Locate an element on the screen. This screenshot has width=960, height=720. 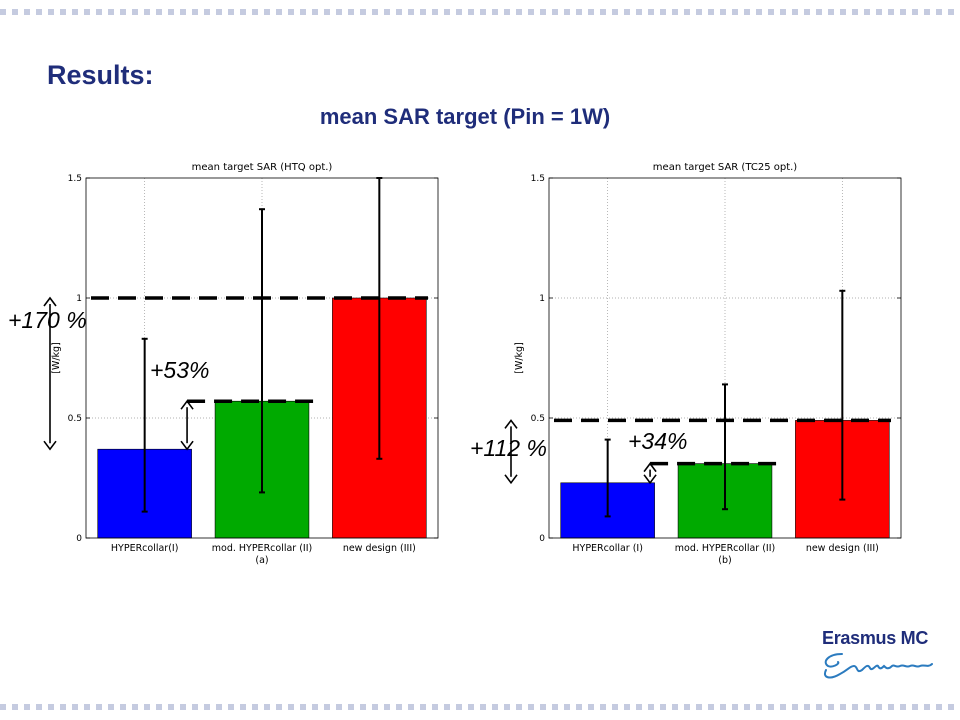
x-axis-label: (a) is located at coordinates (261, 560).